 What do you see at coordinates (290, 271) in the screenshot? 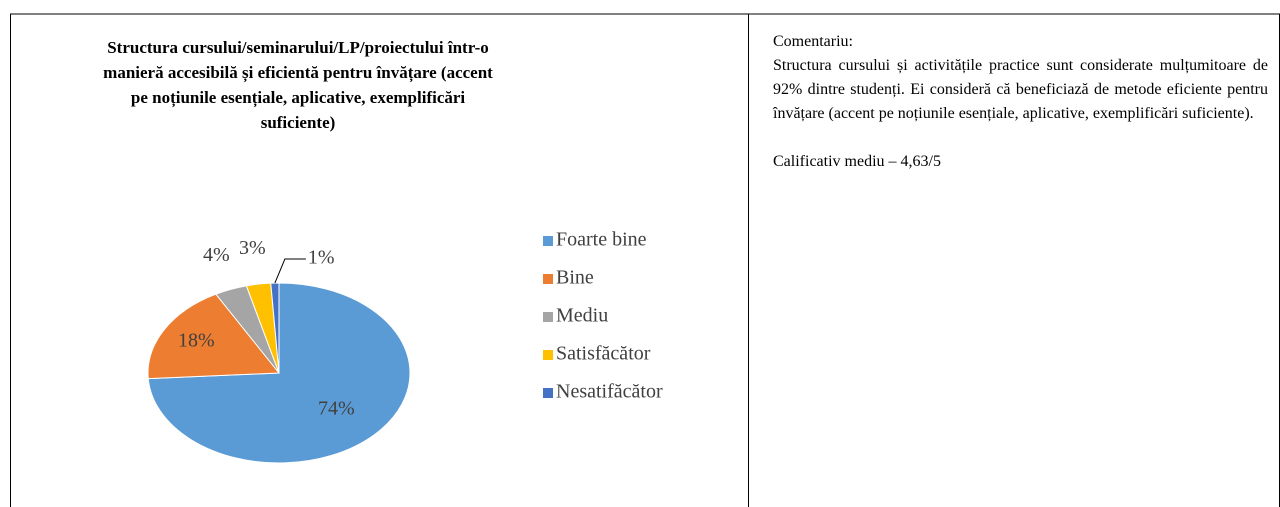
I see `leader-line` at bounding box center [290, 271].